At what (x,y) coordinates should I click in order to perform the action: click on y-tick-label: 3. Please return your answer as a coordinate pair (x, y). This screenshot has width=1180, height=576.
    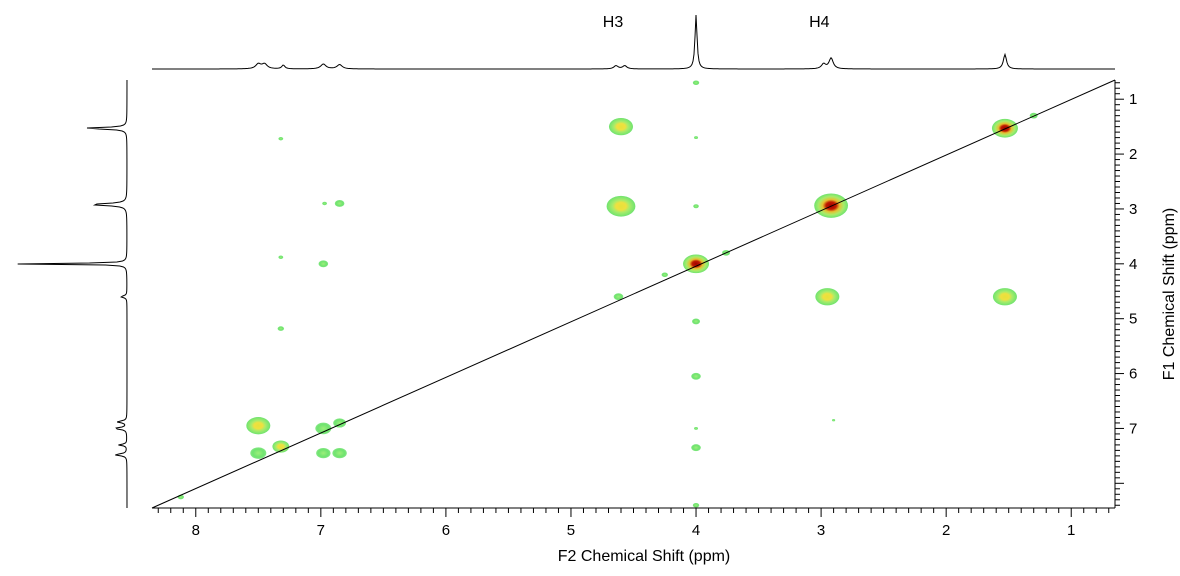
    Looking at the image, I should click on (1133, 209).